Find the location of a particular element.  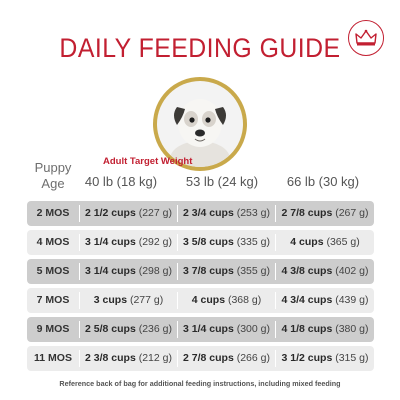

grams-value: (267 g) is located at coordinates (352, 213).